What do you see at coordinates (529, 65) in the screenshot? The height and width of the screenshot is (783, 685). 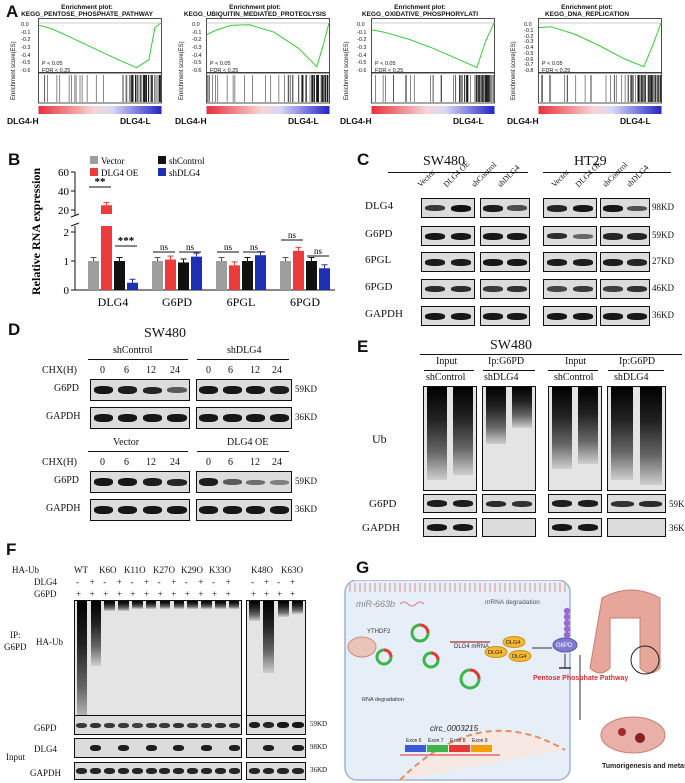 I see `gsea-tick-label: -0.7` at bounding box center [529, 65].